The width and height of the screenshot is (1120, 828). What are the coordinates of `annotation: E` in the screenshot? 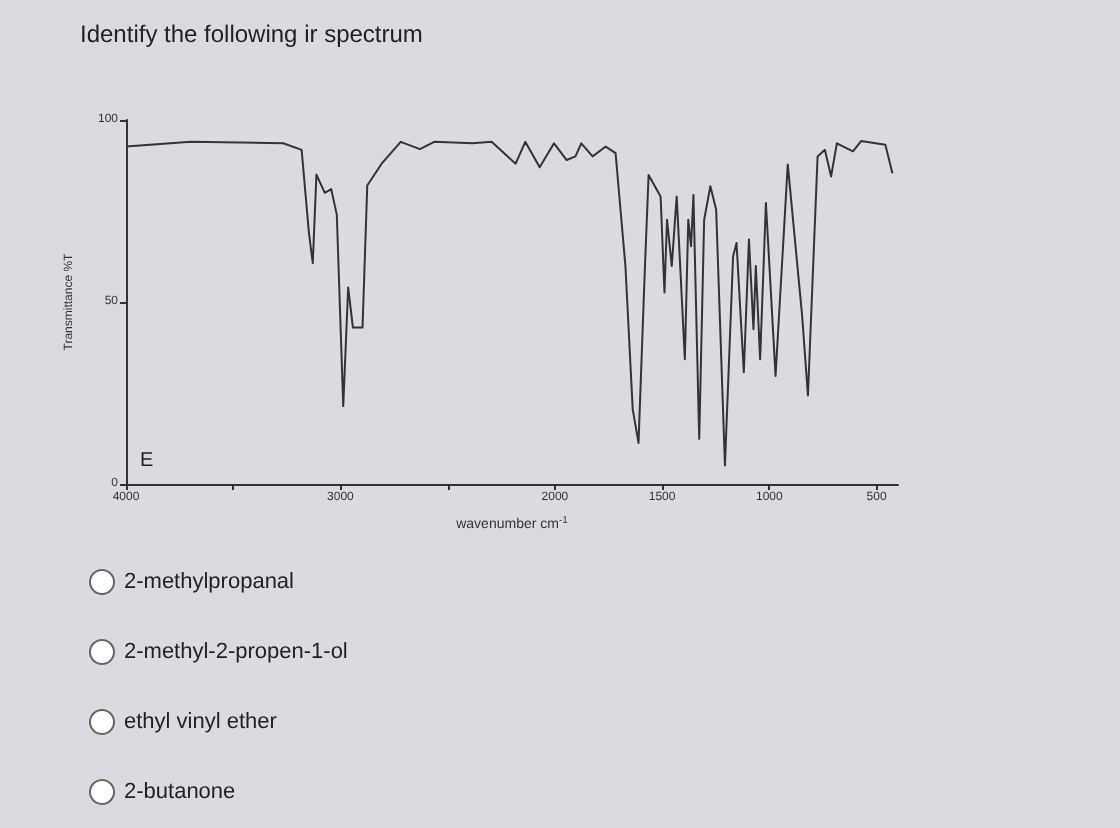 It's located at (147, 461).